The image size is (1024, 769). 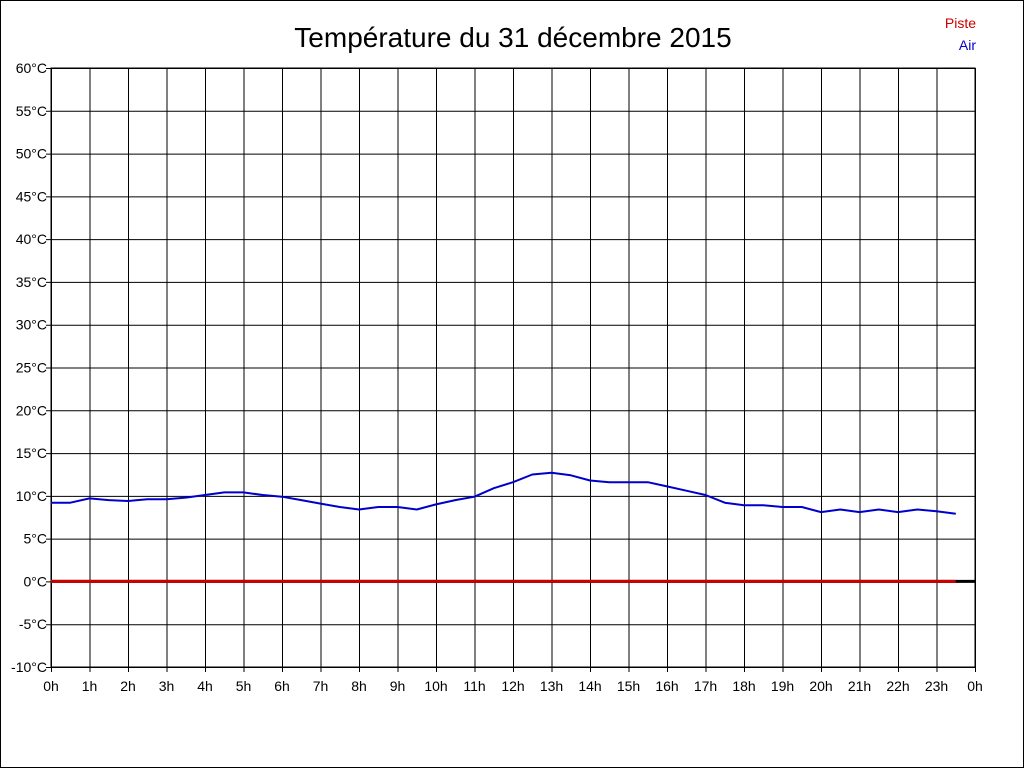 I want to click on x-tick-label: 22h, so click(x=897, y=686).